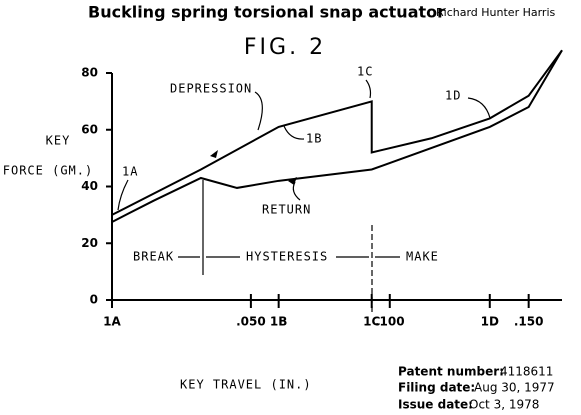  I want to click on patent-value: 4118611, so click(526, 372).